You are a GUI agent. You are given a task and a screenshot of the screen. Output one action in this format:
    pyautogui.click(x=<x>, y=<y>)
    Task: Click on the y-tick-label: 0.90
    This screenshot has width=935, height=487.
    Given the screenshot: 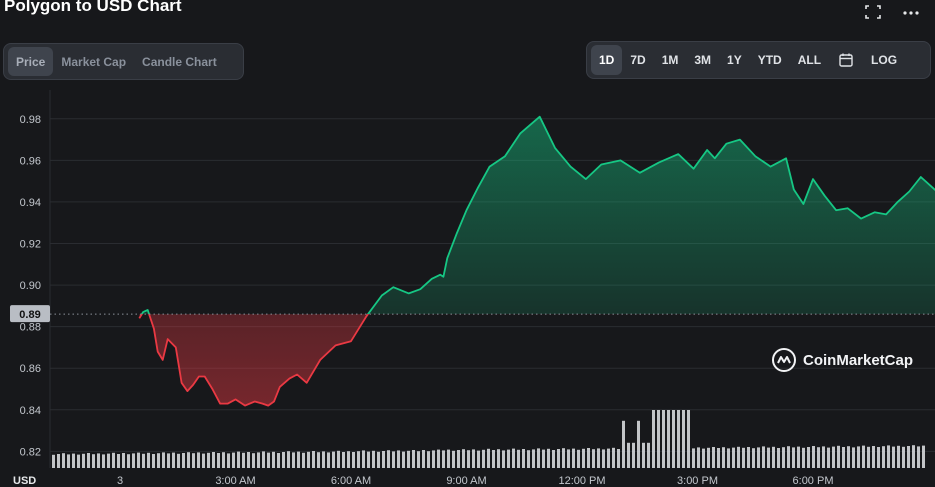 What is the action you would take?
    pyautogui.click(x=30, y=286)
    